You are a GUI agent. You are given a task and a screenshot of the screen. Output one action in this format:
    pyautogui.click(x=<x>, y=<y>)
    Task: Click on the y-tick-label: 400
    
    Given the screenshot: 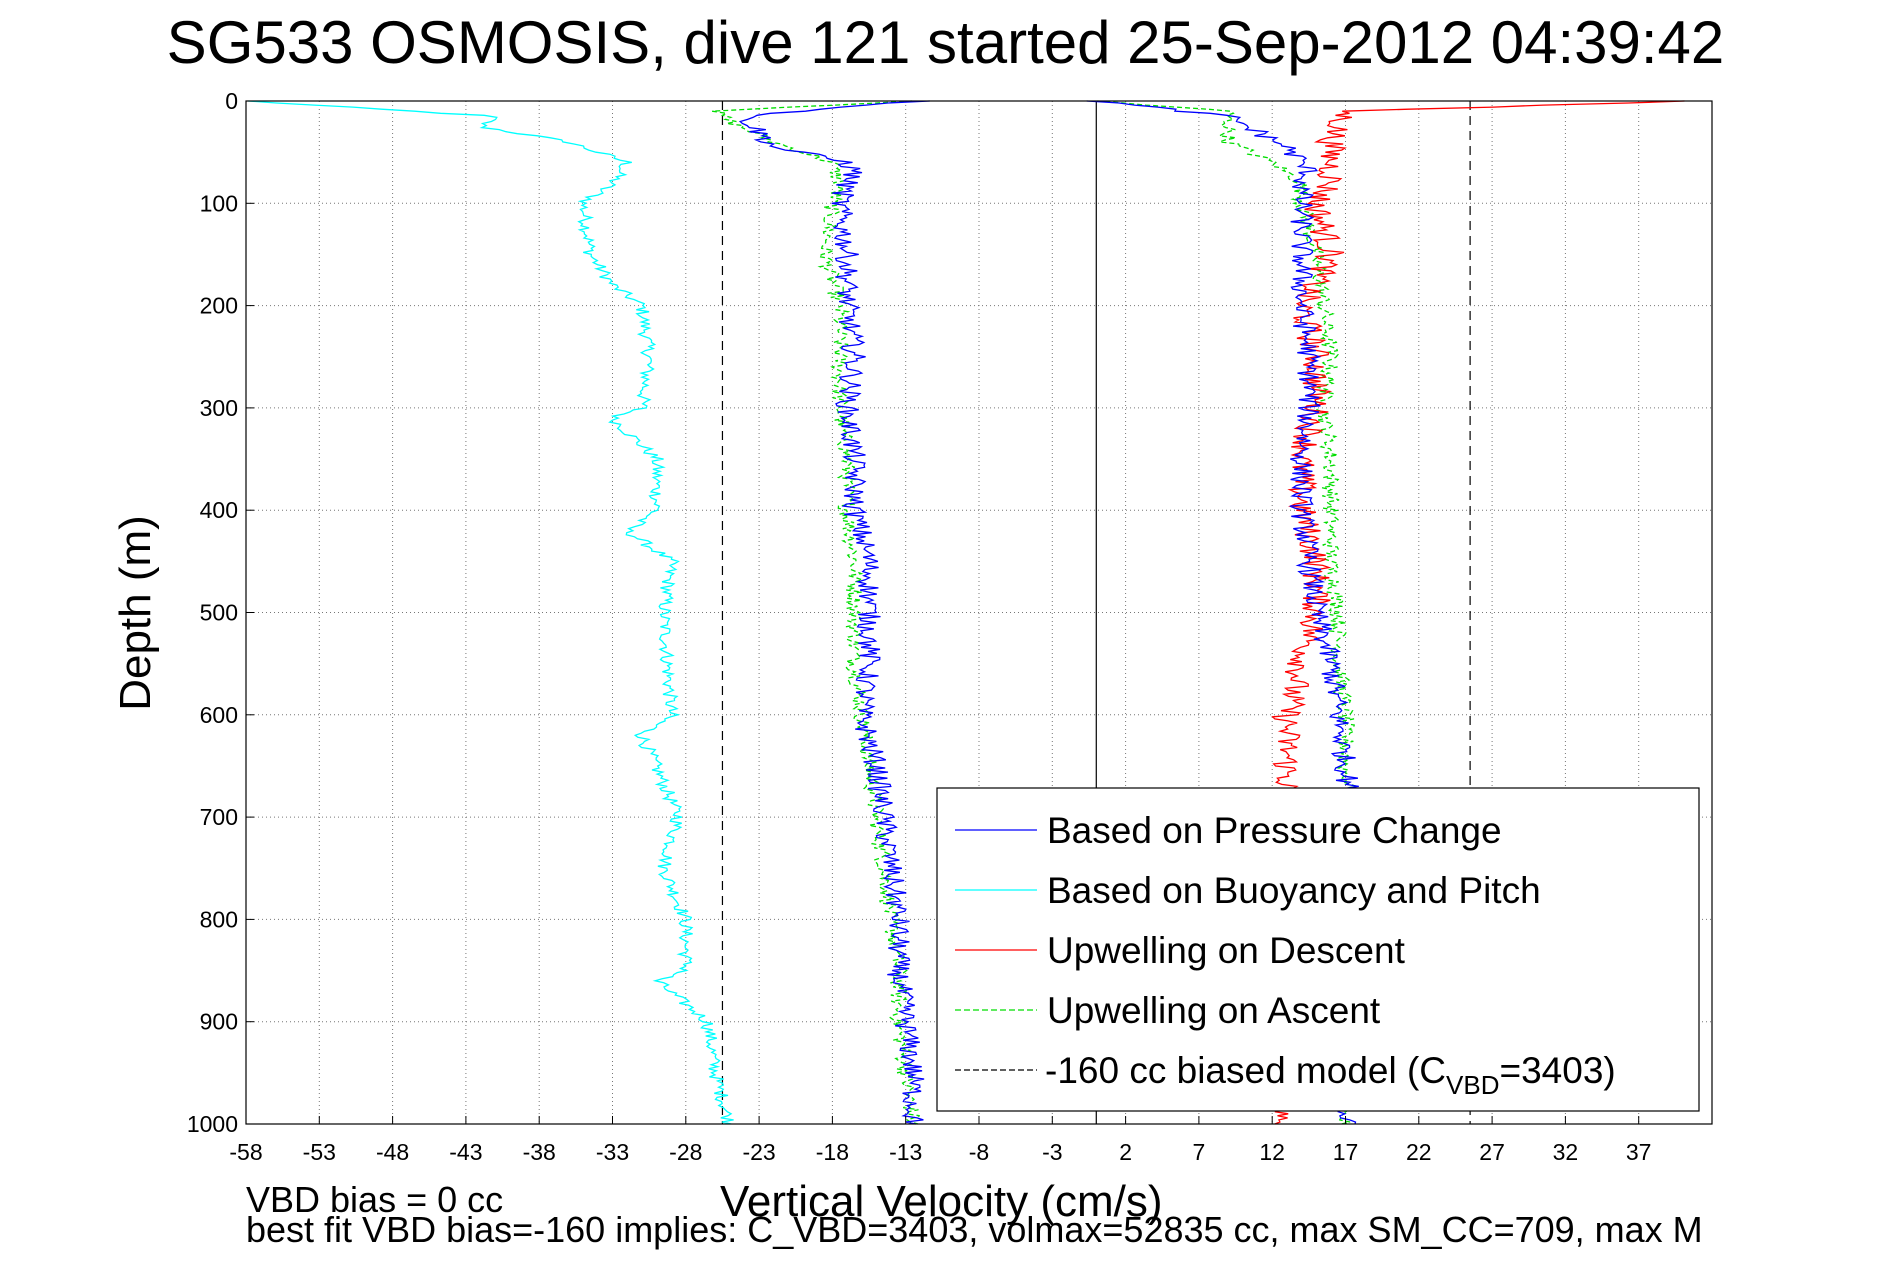 What is the action you would take?
    pyautogui.click(x=219, y=510)
    